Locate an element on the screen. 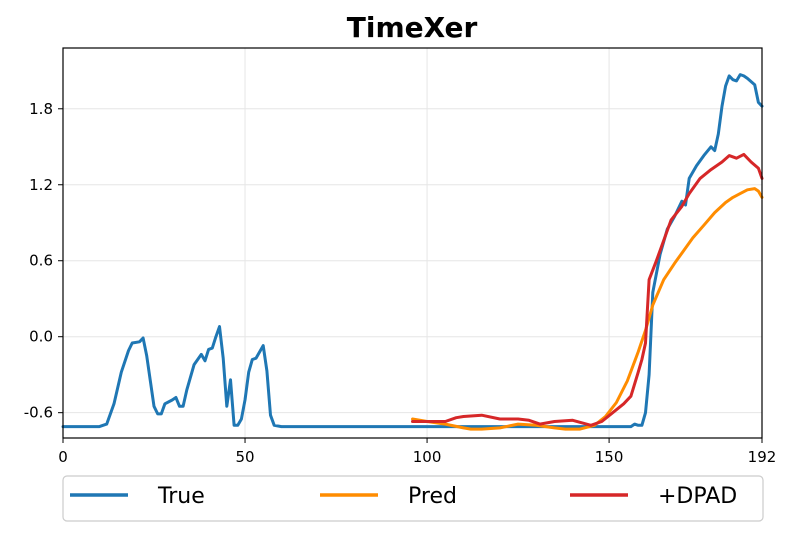 The width and height of the screenshot is (794, 535). legend-label-dpad: +DPAD is located at coordinates (697, 496).